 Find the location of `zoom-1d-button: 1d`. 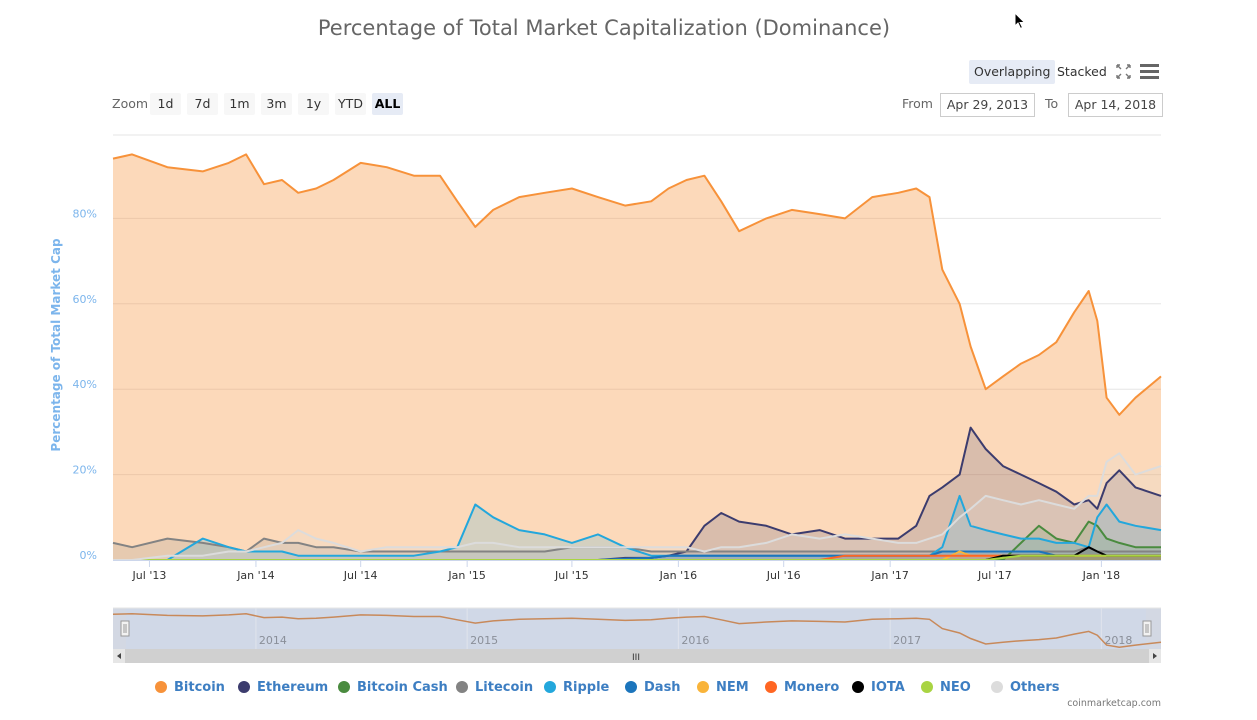

zoom-1d-button: 1d is located at coordinates (165, 104).